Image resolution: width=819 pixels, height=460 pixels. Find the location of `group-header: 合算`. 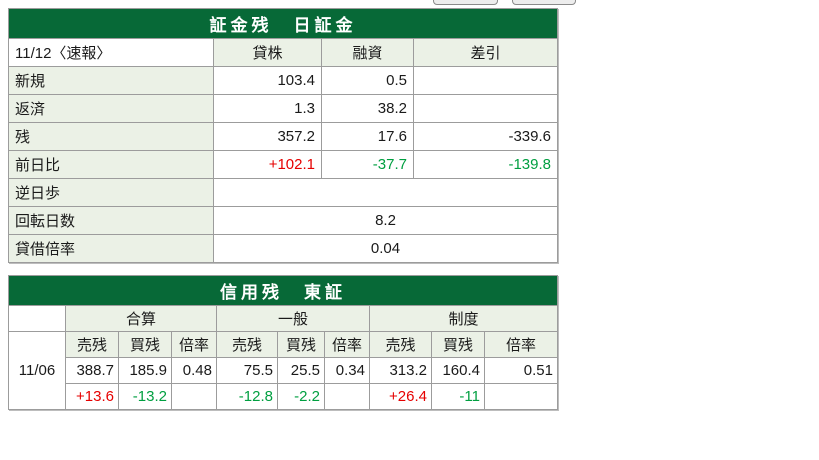

group-header: 合算 is located at coordinates (141, 318).